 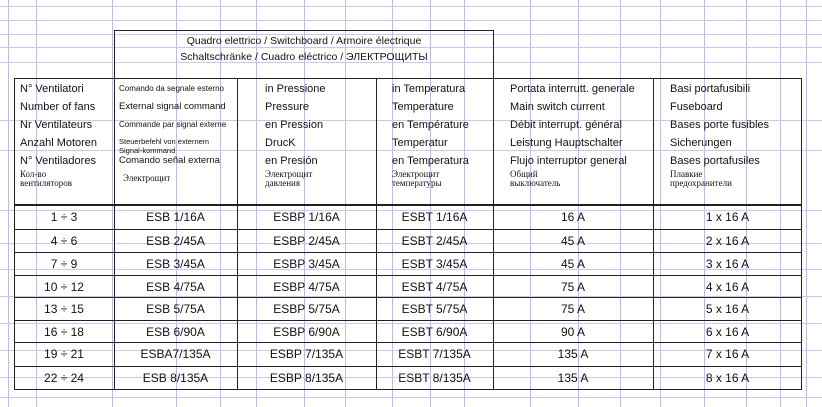 What do you see at coordinates (710, 89) in the screenshot?
I see `header-text: Basi portafusibili` at bounding box center [710, 89].